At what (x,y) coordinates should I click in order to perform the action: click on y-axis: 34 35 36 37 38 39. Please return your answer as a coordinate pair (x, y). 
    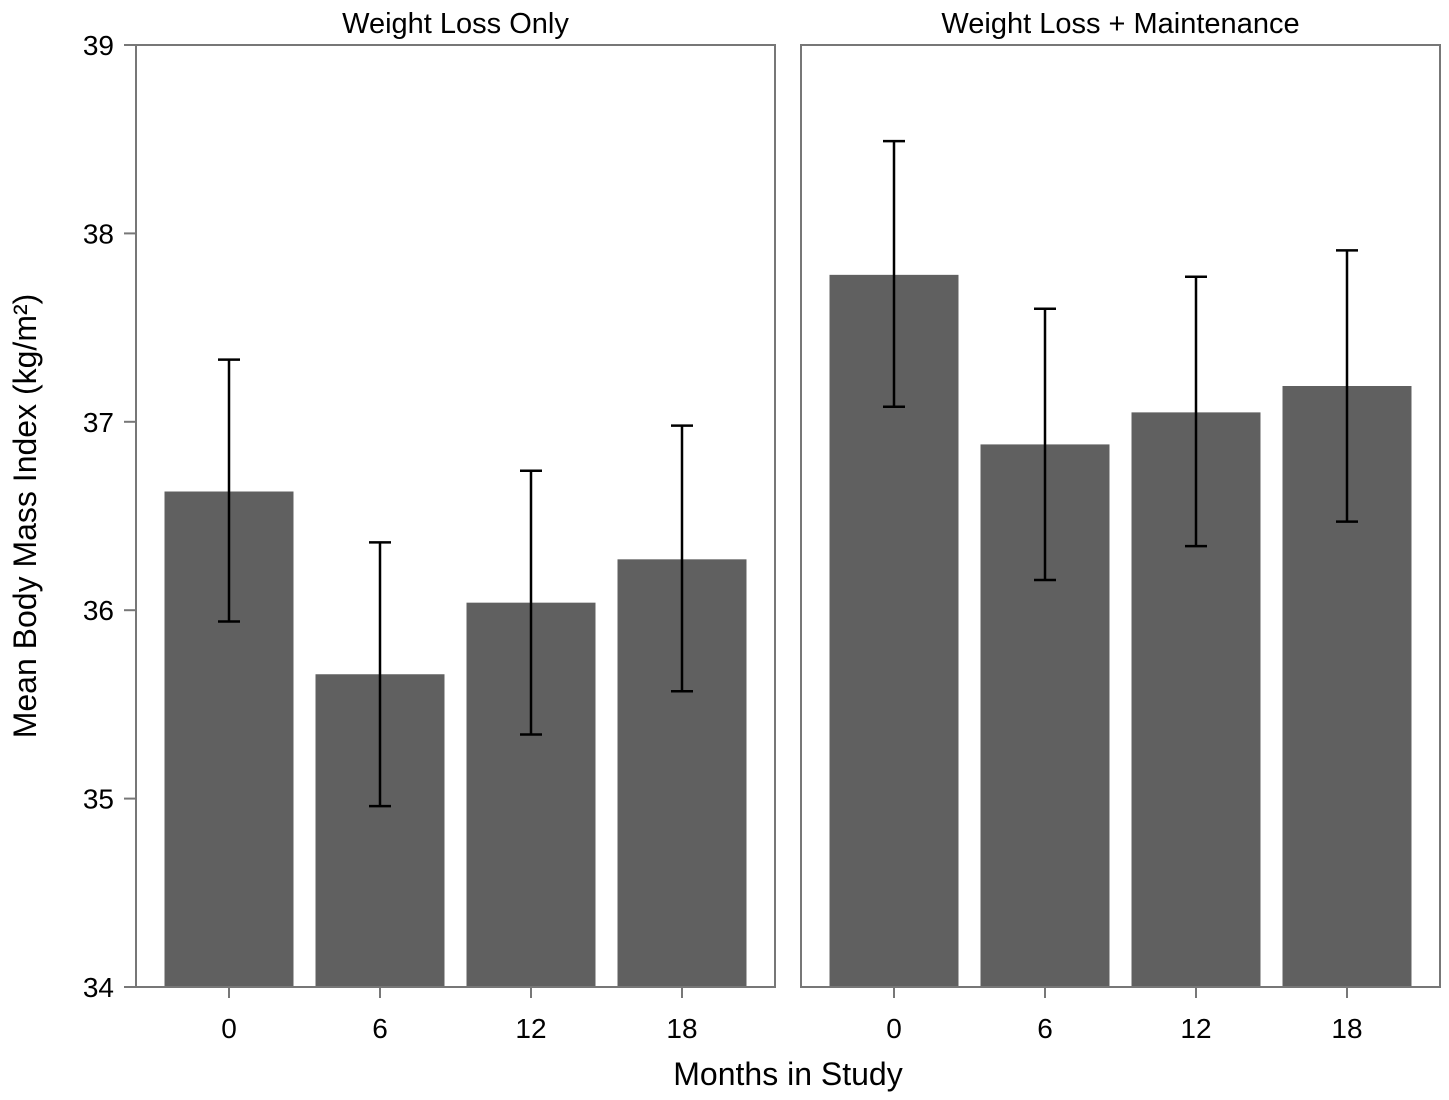
    Looking at the image, I should click on (109, 516).